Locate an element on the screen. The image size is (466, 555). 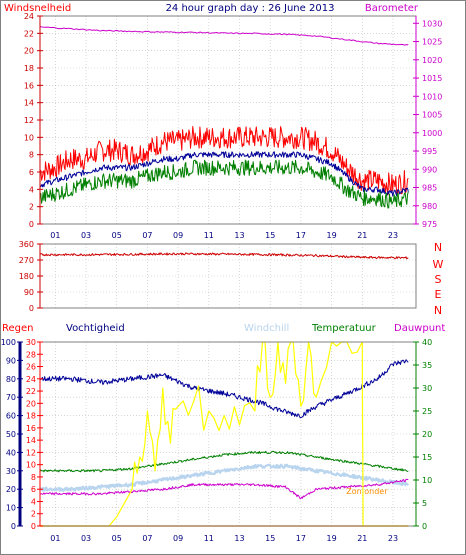
legend-vochtigheid: Vochtigheid is located at coordinates (95, 328).